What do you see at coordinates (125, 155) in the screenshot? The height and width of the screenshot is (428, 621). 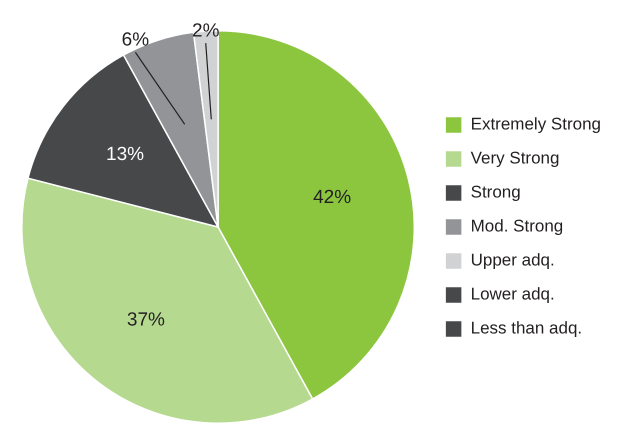 I see `data-label: 13%` at bounding box center [125, 155].